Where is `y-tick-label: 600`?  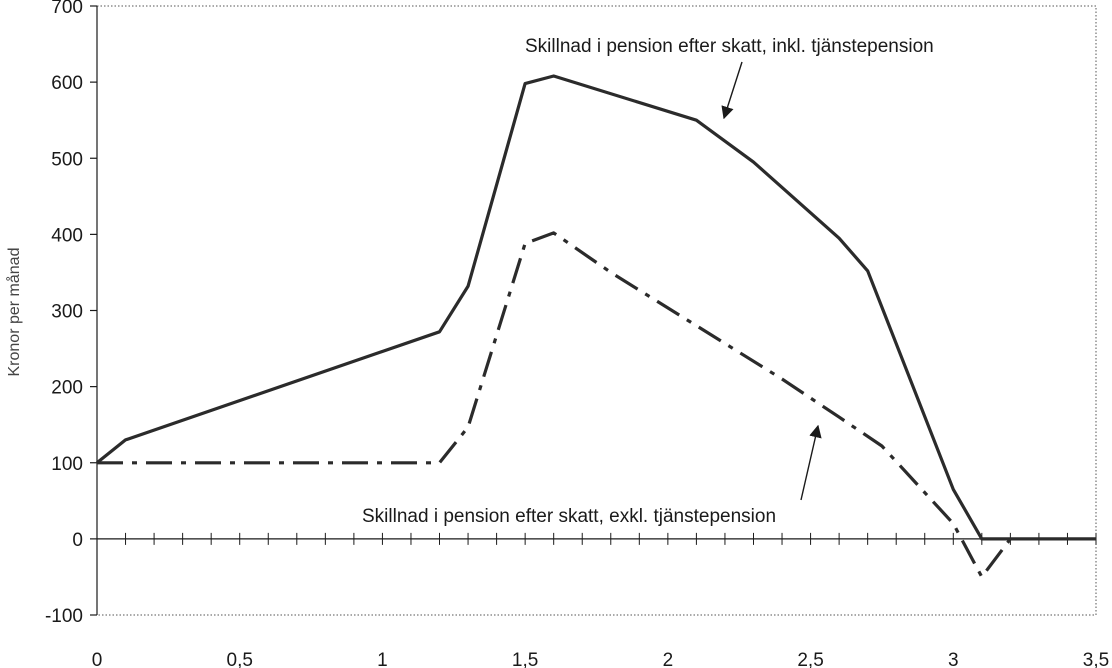 y-tick-label: 600 is located at coordinates (67, 83).